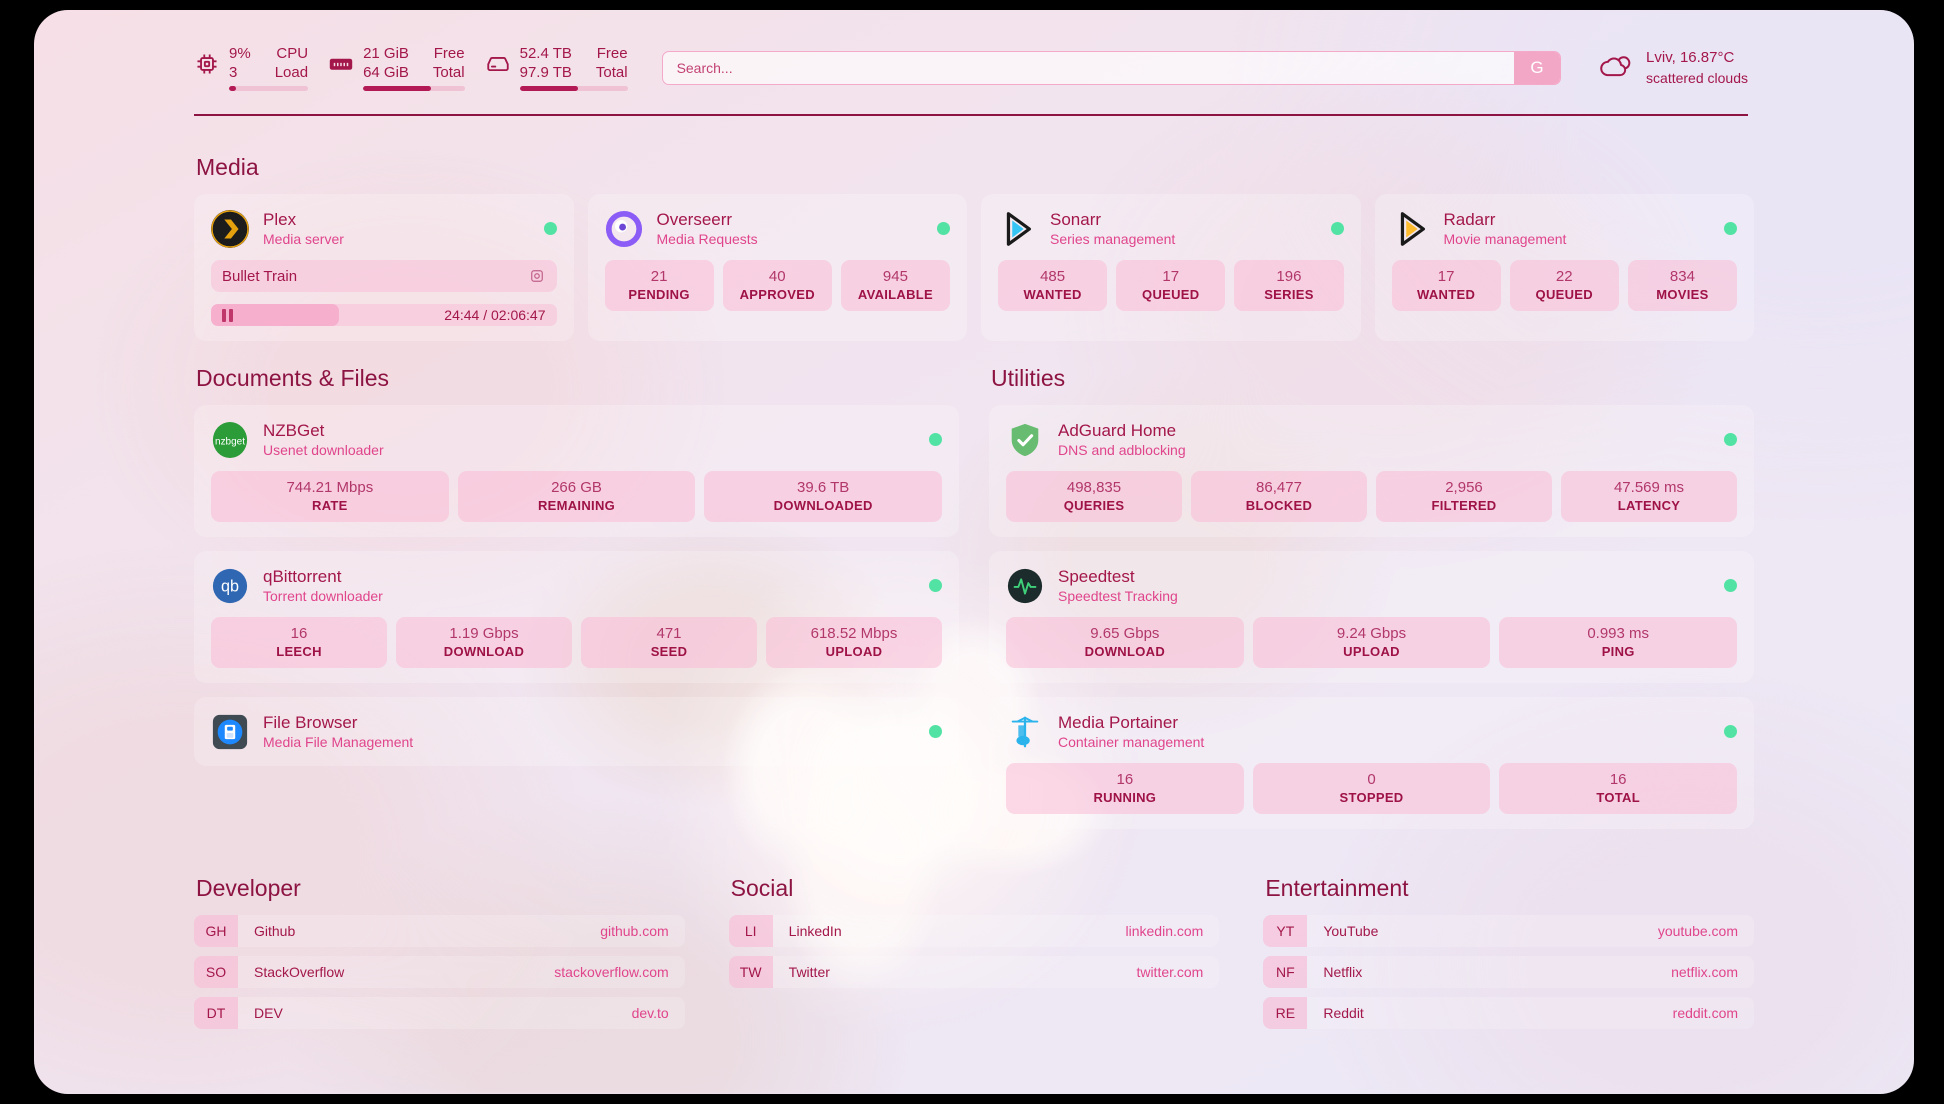 The height and width of the screenshot is (1104, 1944). I want to click on stat-item: 47.569 ms LATENCY, so click(1649, 496).